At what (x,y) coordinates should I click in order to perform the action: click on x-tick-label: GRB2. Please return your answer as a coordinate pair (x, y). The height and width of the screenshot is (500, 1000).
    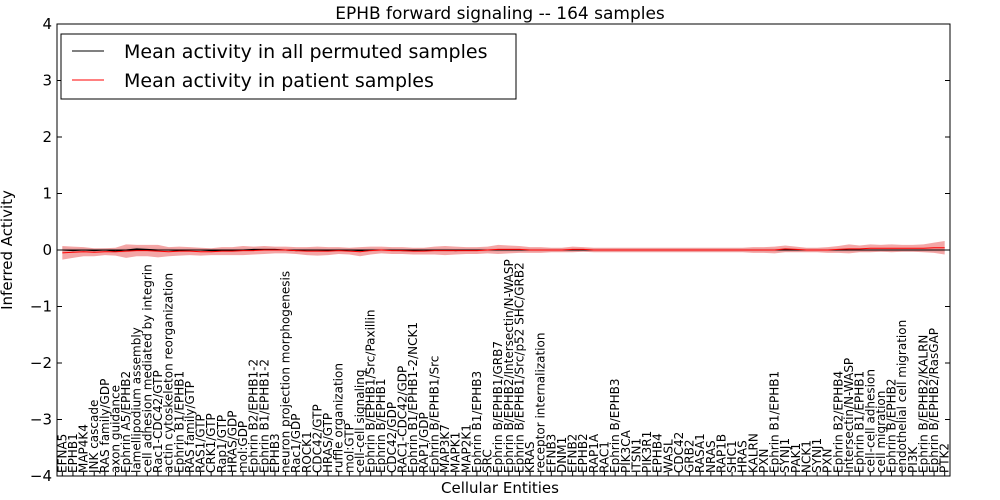
    Looking at the image, I should click on (690, 456).